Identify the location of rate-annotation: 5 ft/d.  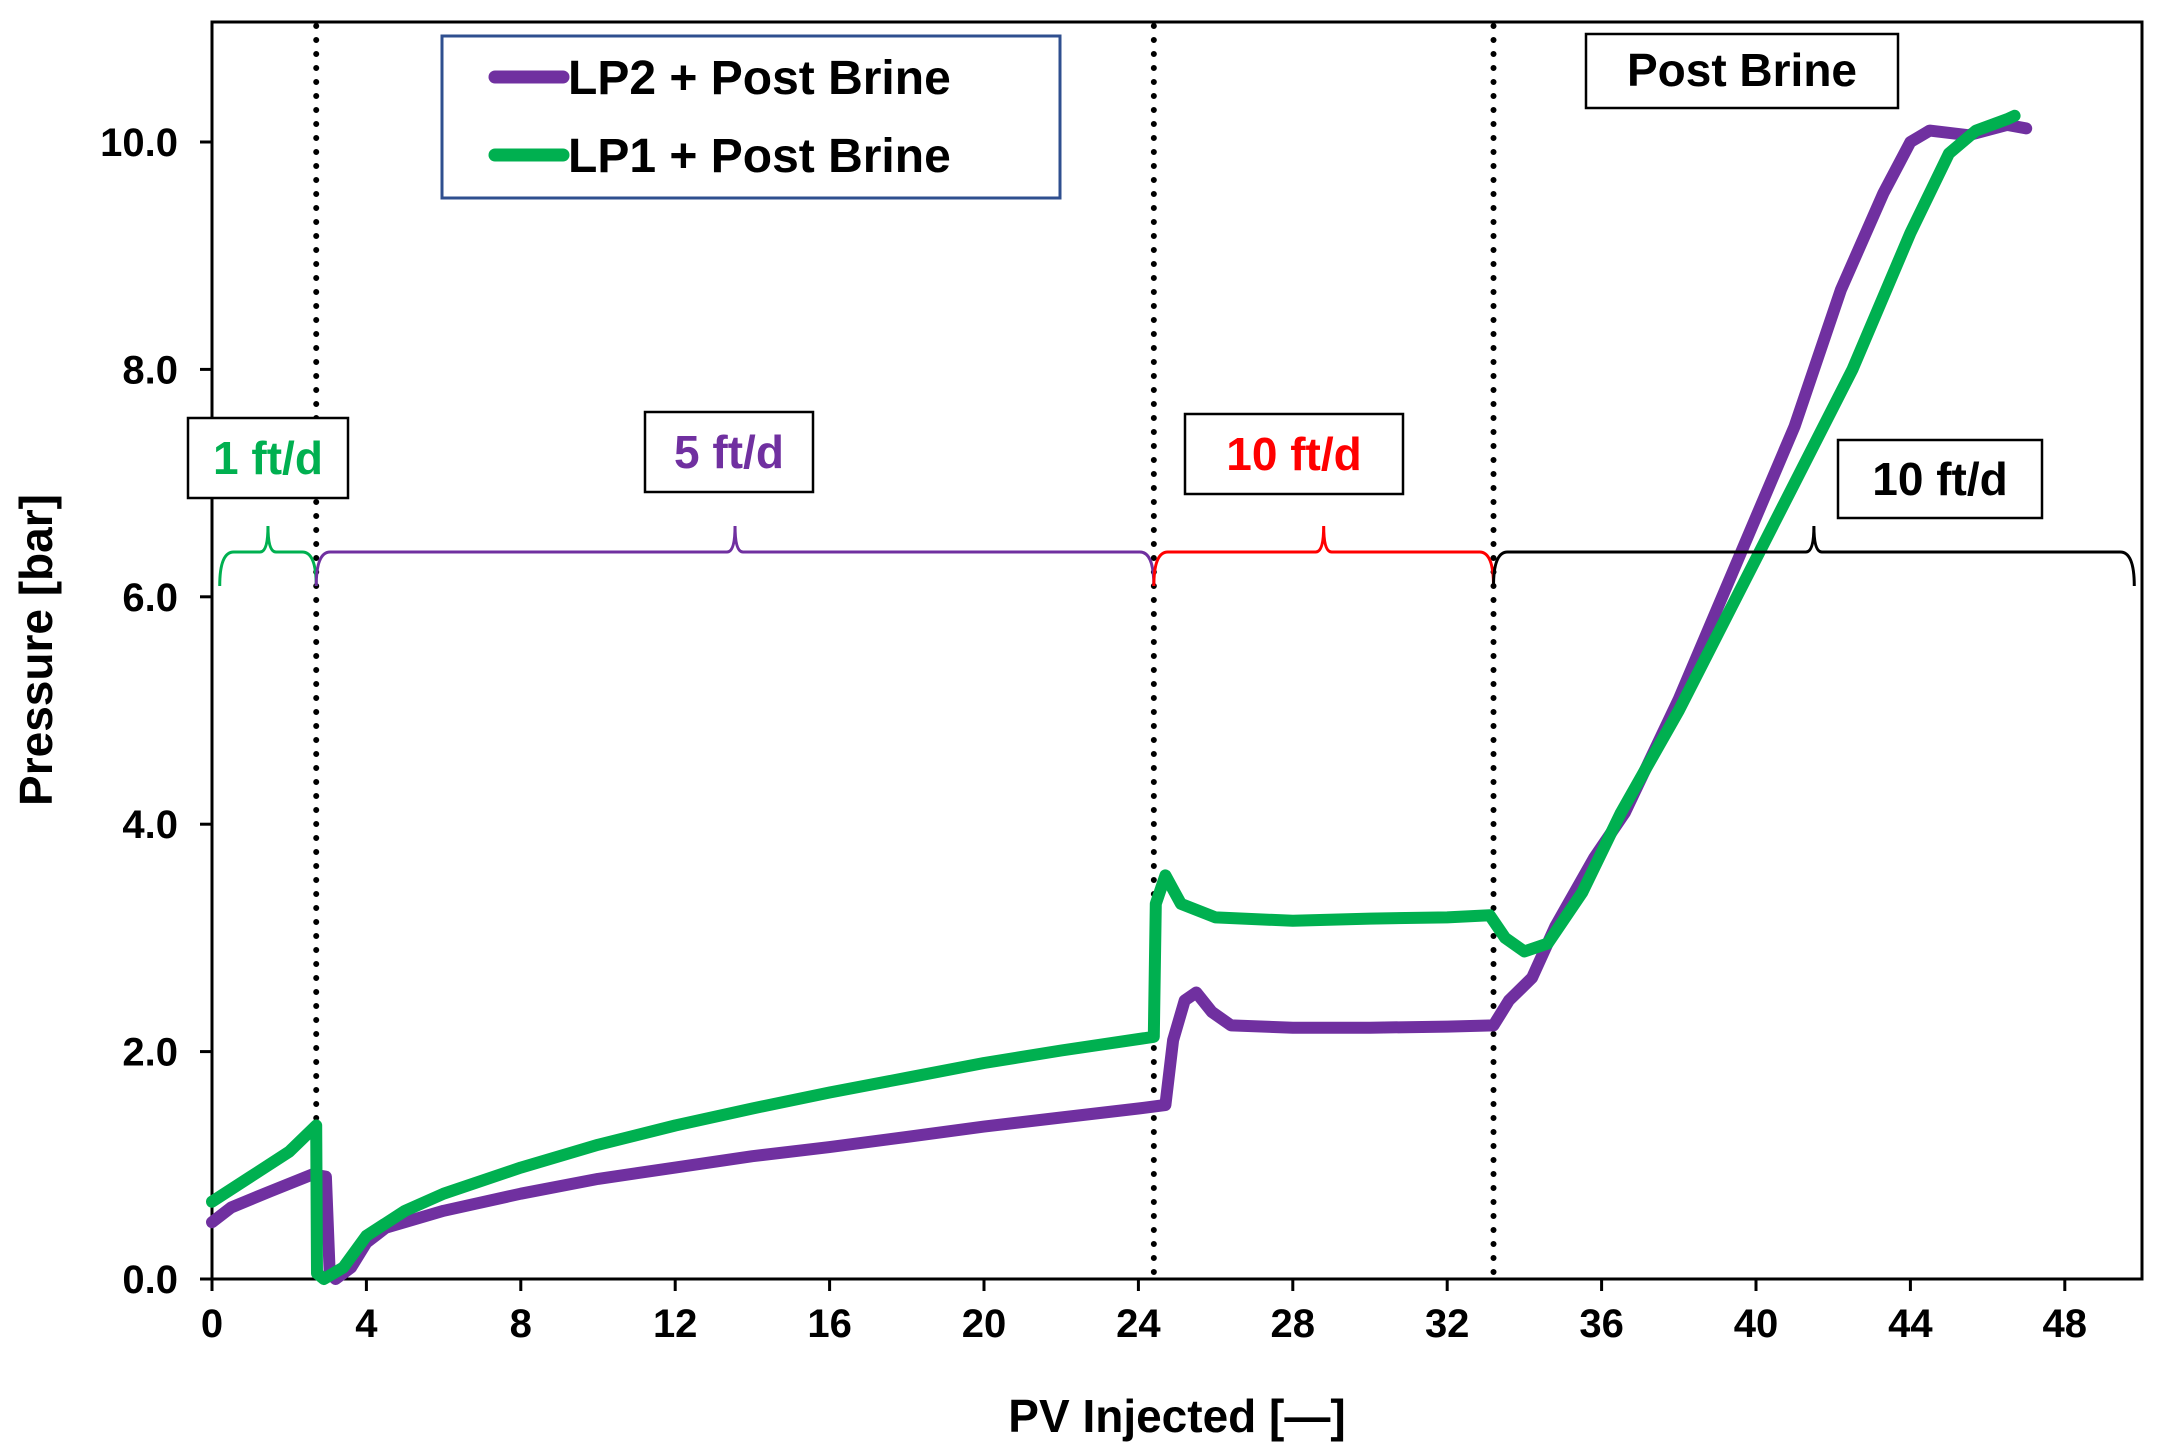
(735, 498).